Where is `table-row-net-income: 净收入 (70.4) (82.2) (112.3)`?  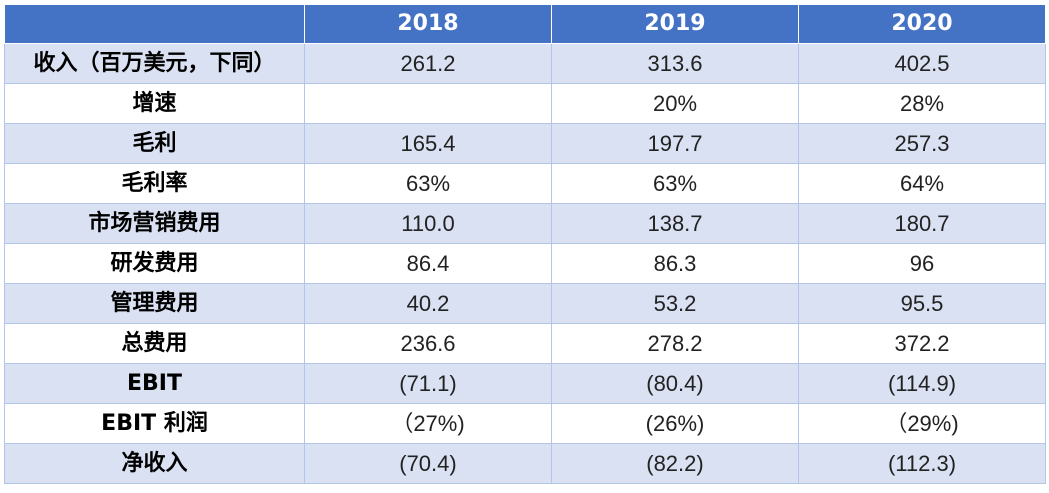 table-row-net-income: 净收入 (70.4) (82.2) (112.3) is located at coordinates (525, 463).